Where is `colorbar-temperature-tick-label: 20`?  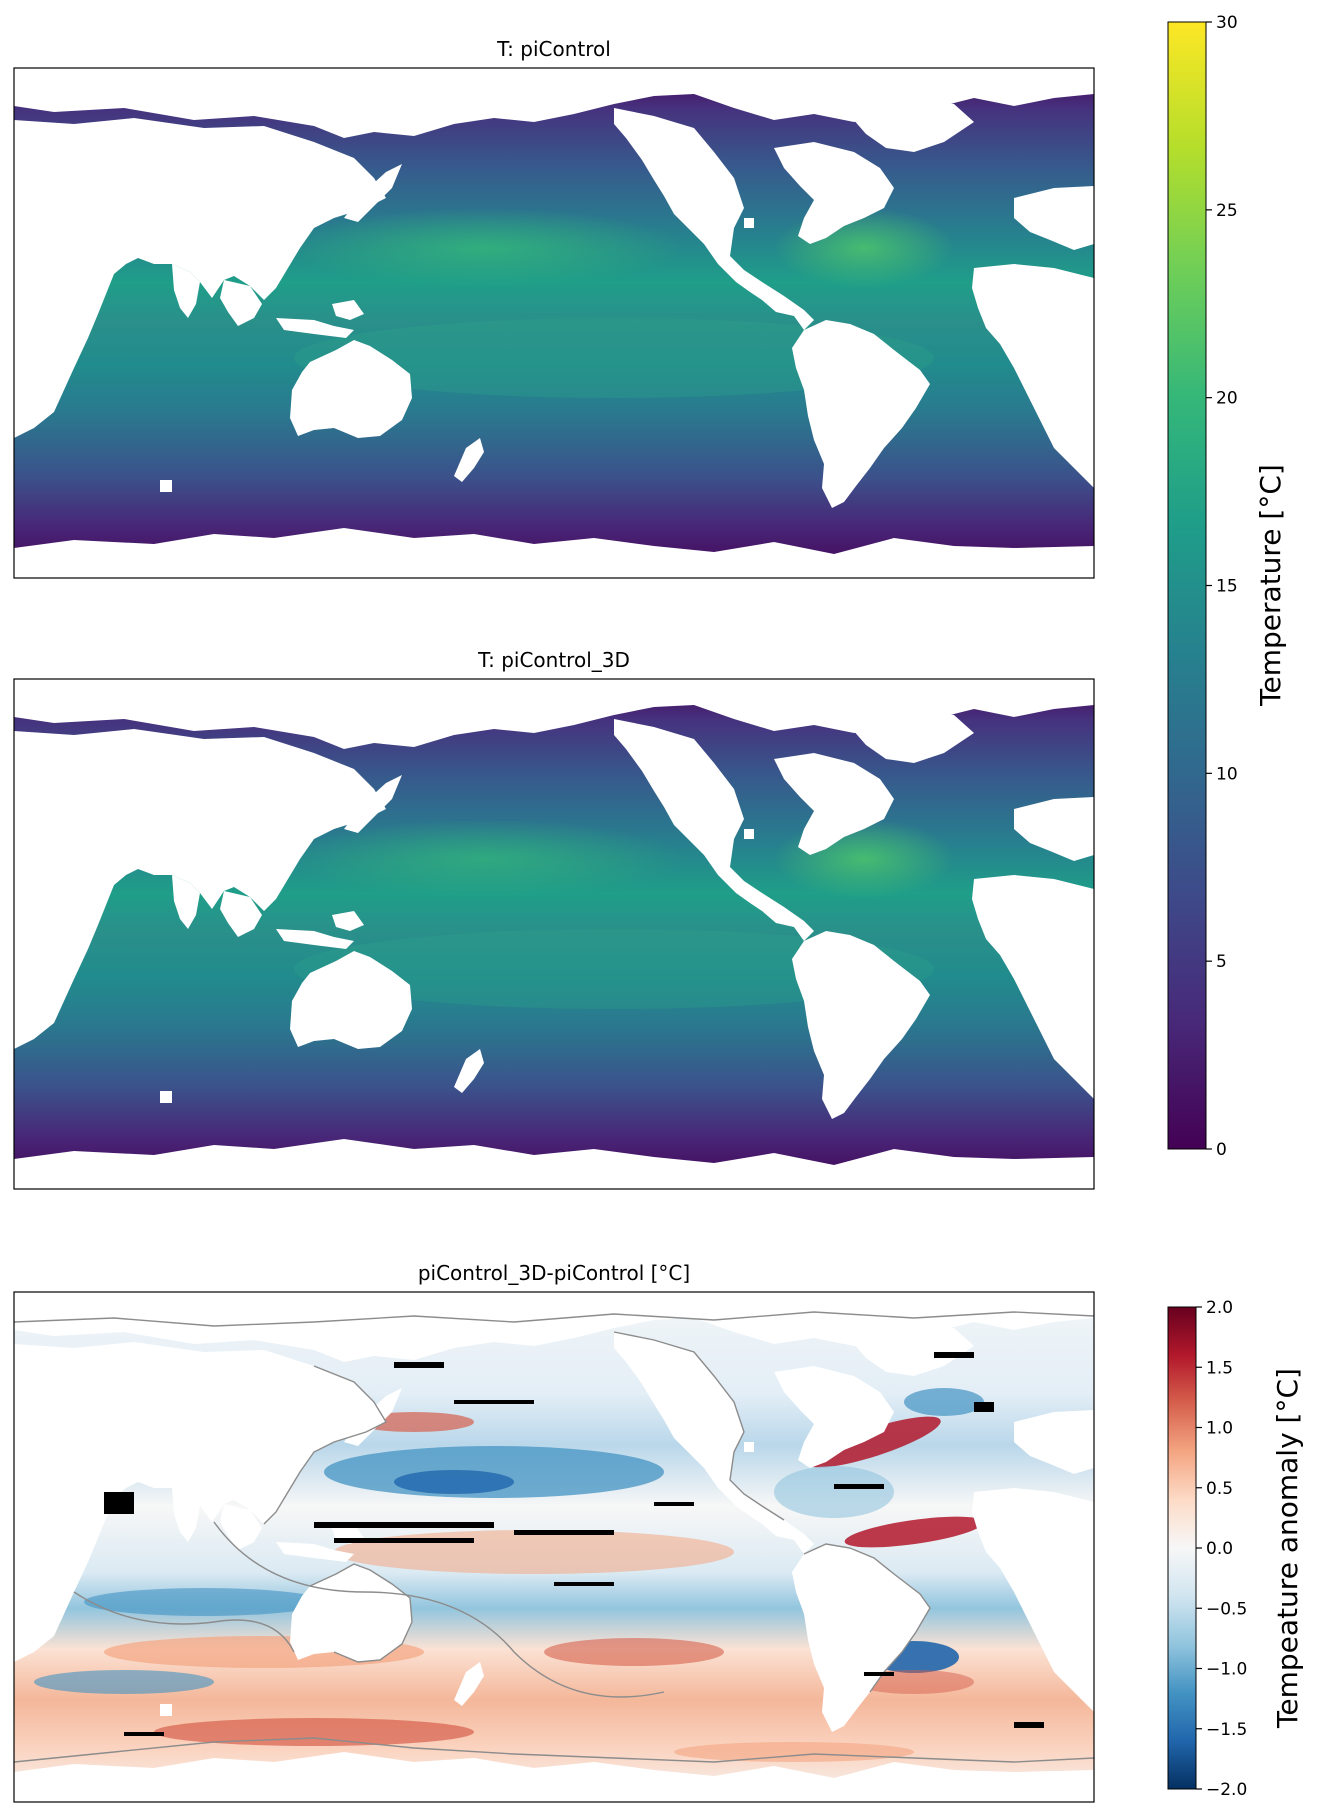
colorbar-temperature-tick-label: 20 is located at coordinates (1227, 399).